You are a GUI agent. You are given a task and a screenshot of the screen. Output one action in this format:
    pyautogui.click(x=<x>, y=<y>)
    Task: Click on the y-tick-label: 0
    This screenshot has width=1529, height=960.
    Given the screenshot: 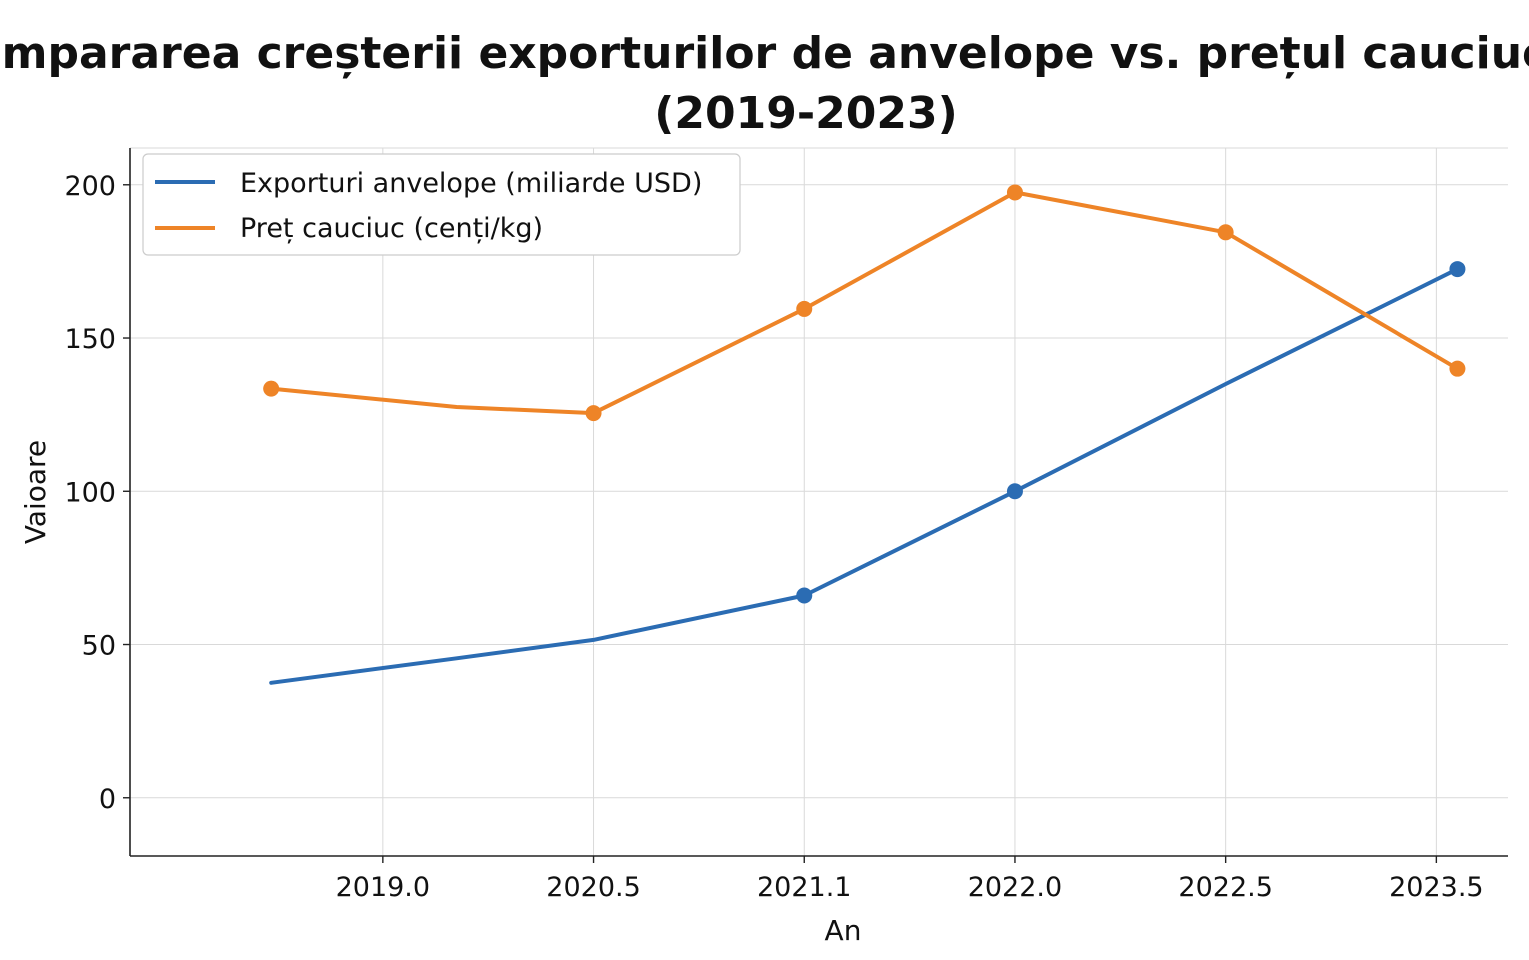 What is the action you would take?
    pyautogui.click(x=107, y=799)
    